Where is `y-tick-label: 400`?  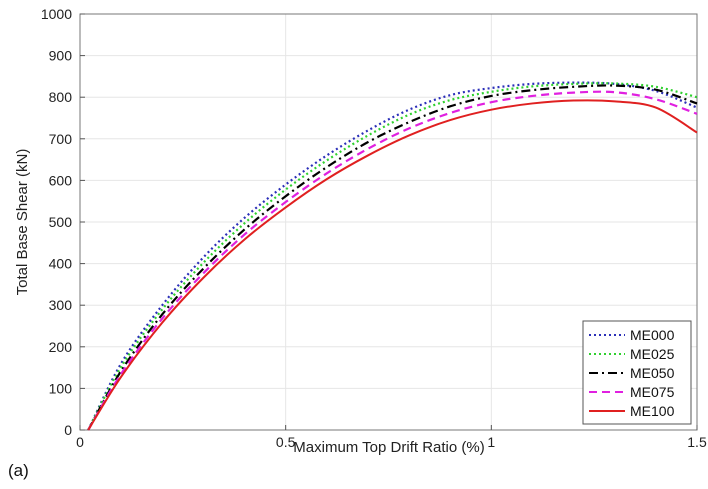 y-tick-label: 400 is located at coordinates (61, 264).